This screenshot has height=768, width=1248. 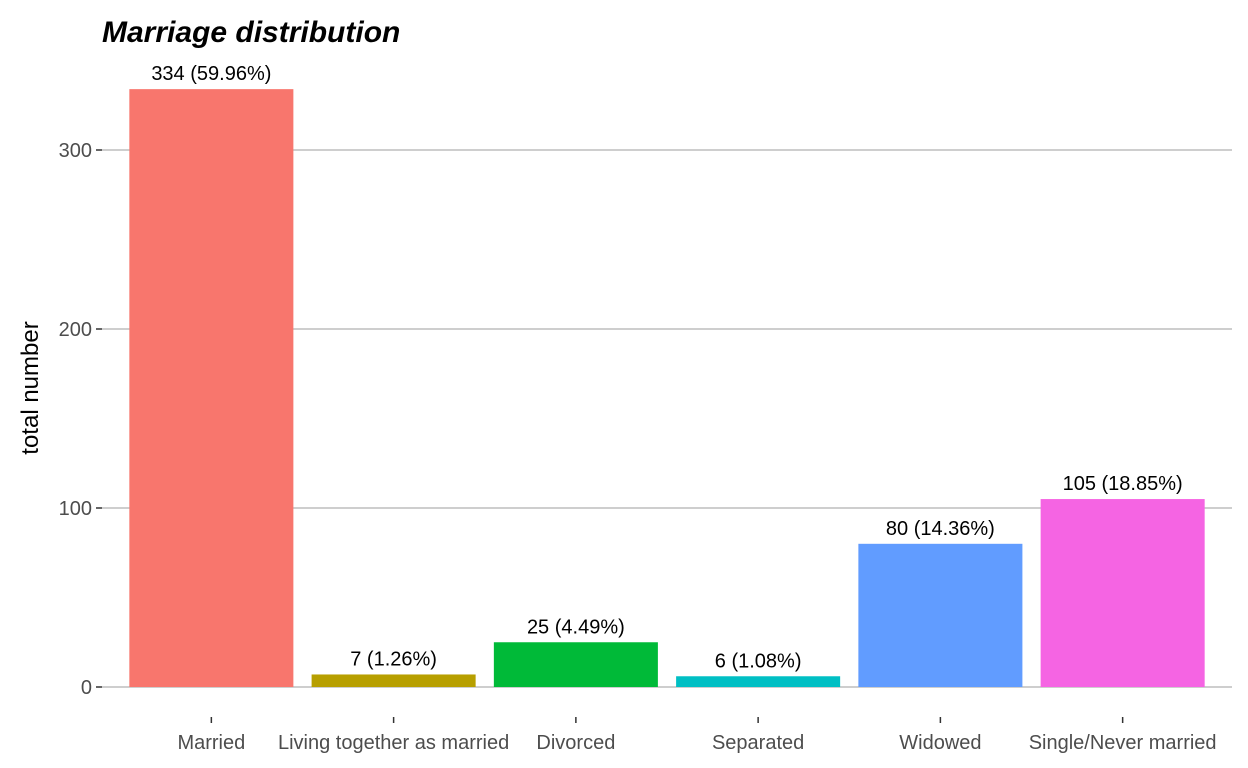 I want to click on y-axis-label: total number, so click(x=30, y=387).